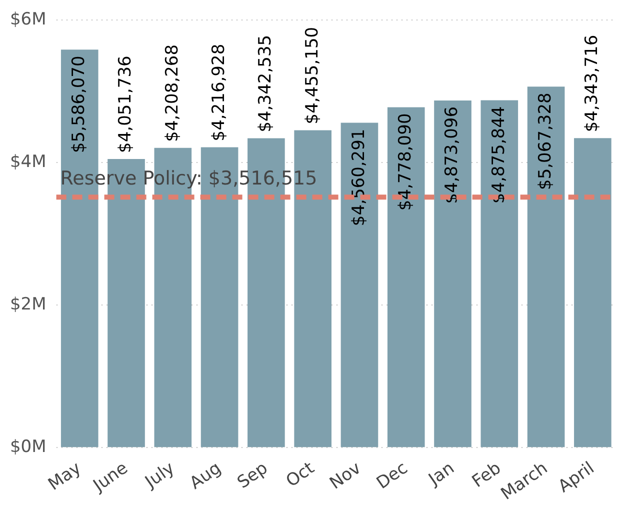  Describe the element at coordinates (266, 83) in the screenshot. I see `data-label: $4,342,535` at that location.